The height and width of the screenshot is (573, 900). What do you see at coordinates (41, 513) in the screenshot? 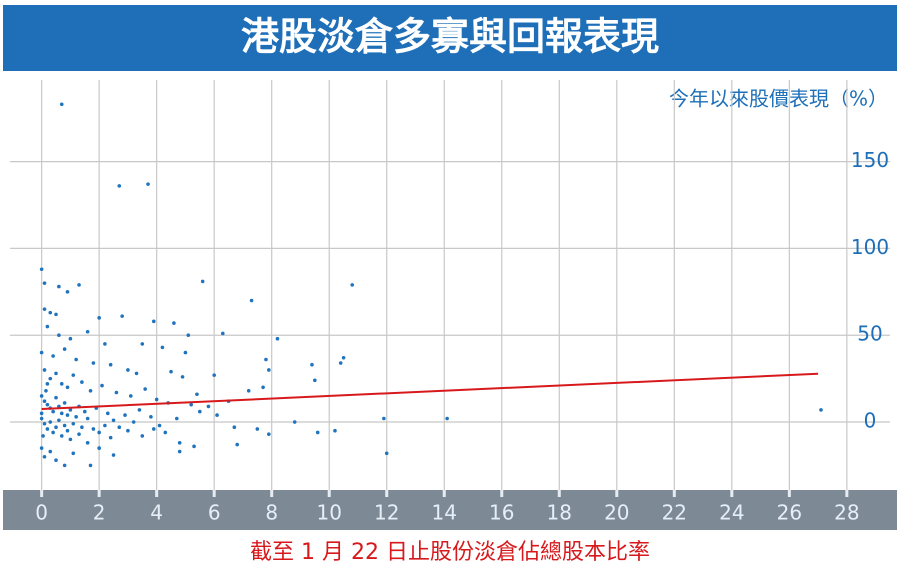
I see `x-tick-label: 0` at bounding box center [41, 513].